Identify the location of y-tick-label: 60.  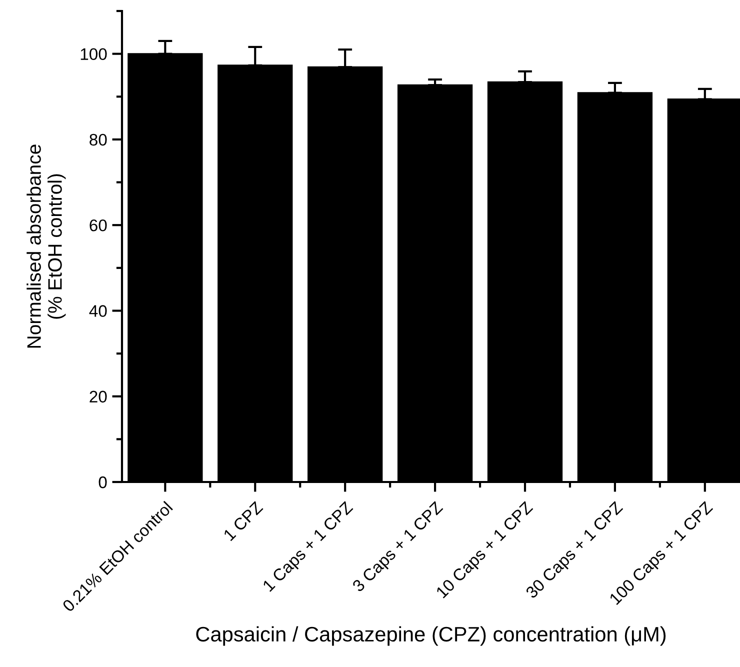
(98, 225).